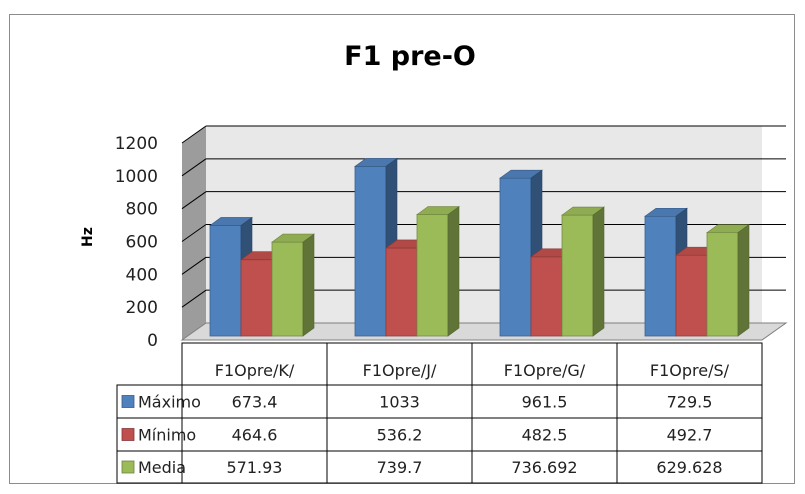 Image resolution: width=805 pixels, height=494 pixels. What do you see at coordinates (545, 402) in the screenshot?
I see `data-value-label: 961.5` at bounding box center [545, 402].